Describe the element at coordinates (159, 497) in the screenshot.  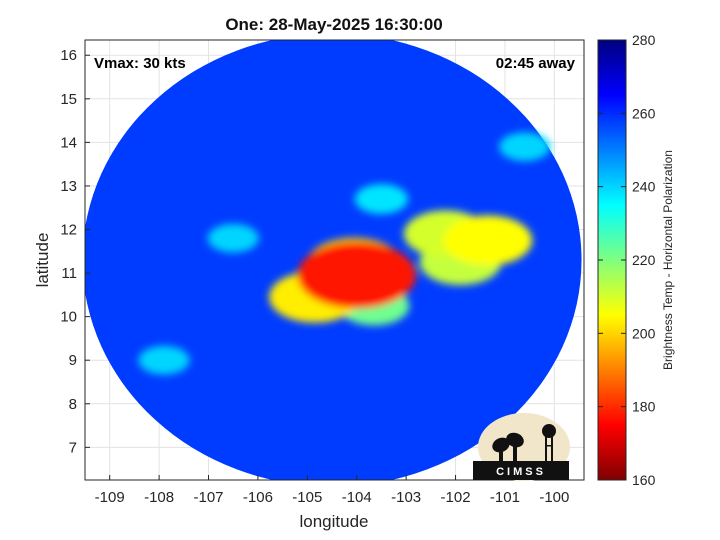
I see `x-tick-label: -108` at that location.